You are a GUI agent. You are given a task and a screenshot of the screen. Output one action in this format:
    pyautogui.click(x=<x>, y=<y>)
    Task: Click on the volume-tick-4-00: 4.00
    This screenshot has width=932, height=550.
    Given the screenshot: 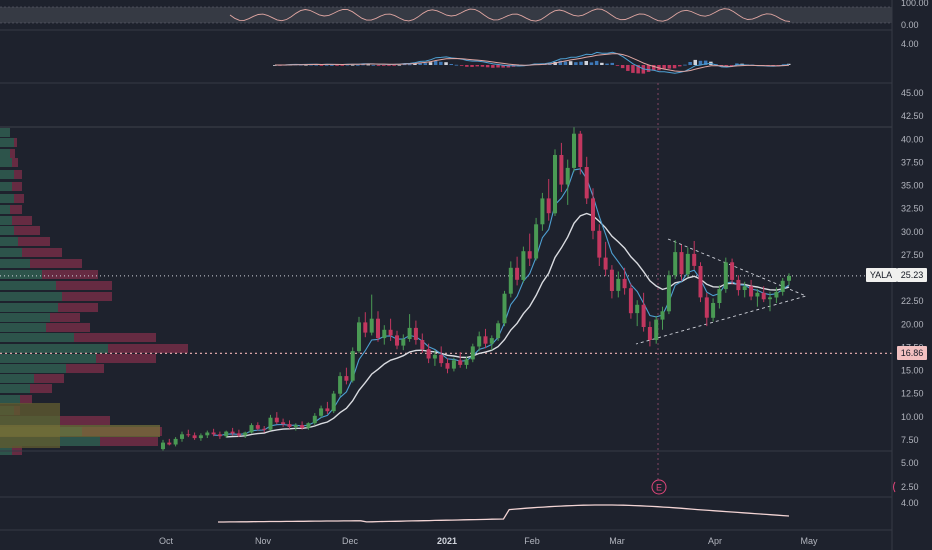 What is the action you would take?
    pyautogui.click(x=910, y=503)
    